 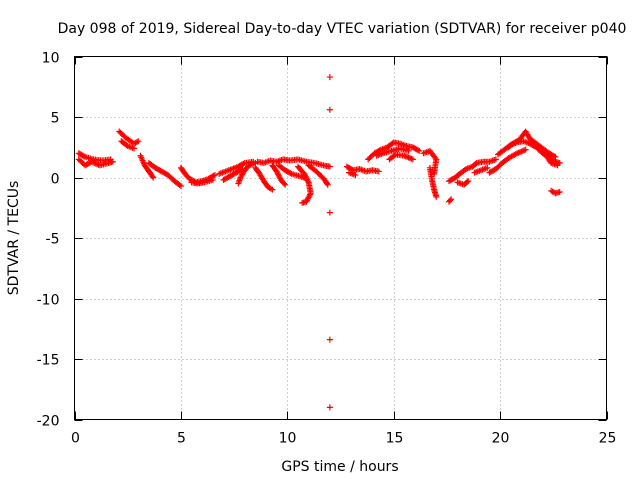 I want to click on x-axis-label: GPS time / hours, so click(x=339, y=467).